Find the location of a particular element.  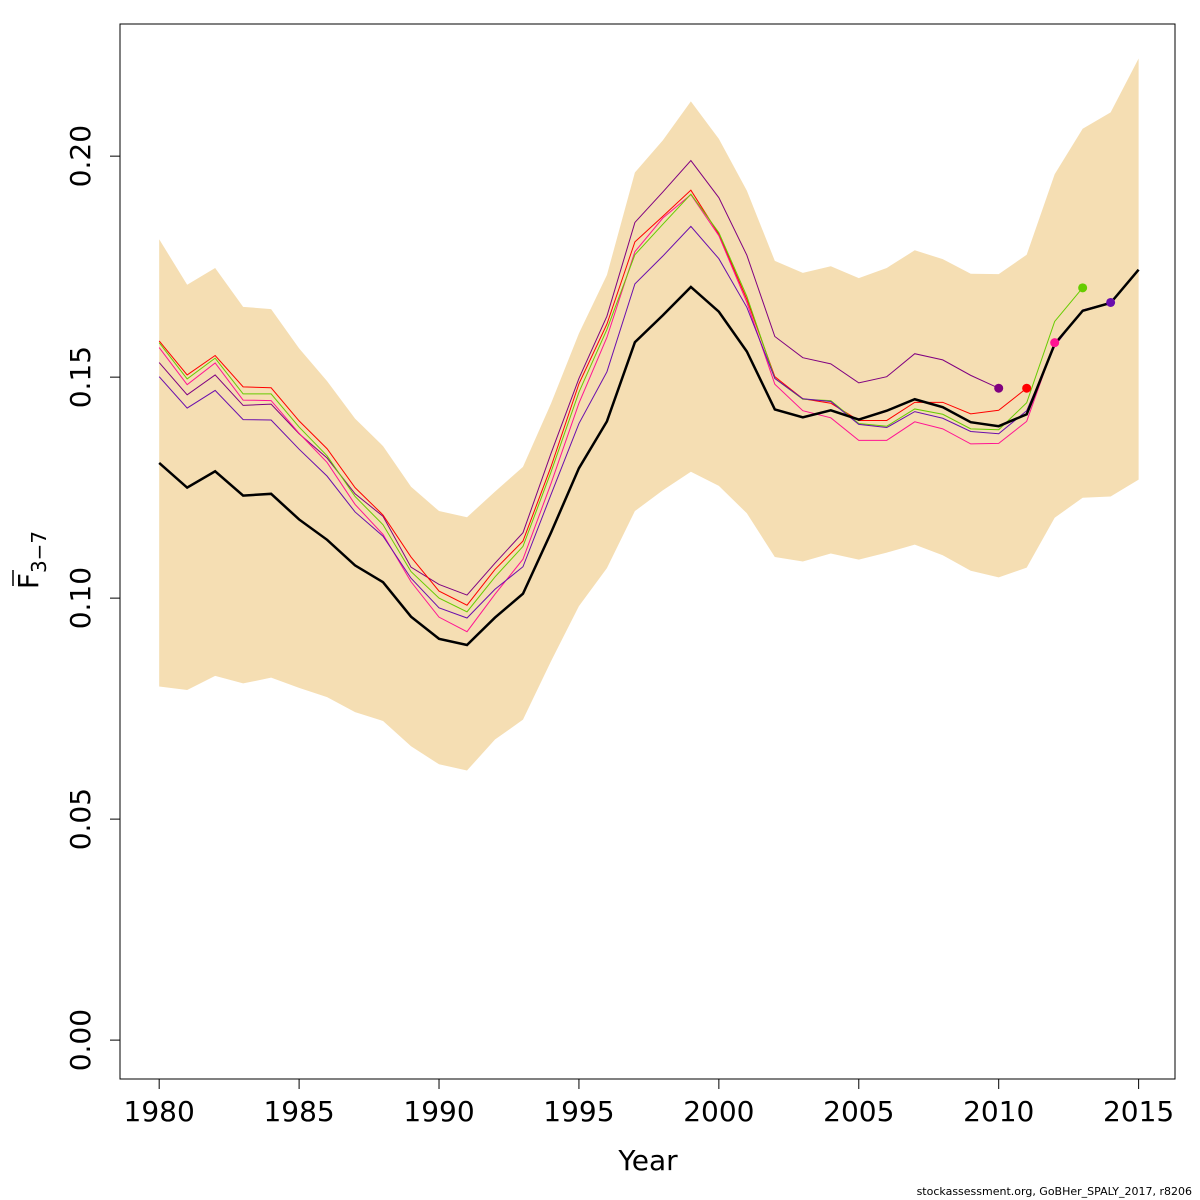

y-tick-label: 0.10 is located at coordinates (80, 598).